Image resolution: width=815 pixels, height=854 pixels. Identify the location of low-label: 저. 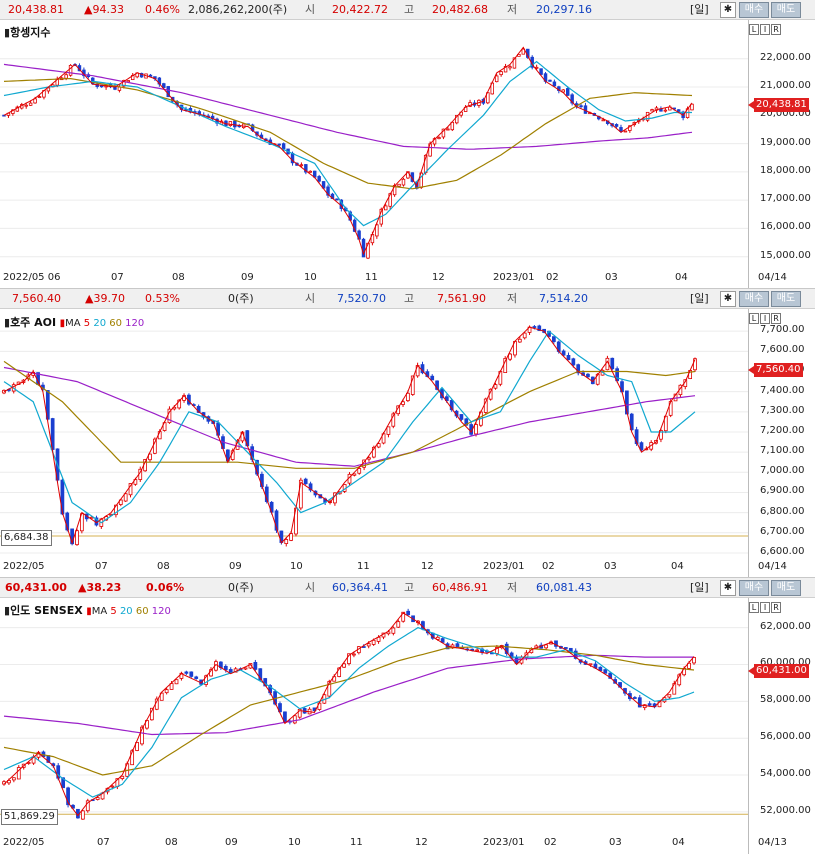
(512, 298).